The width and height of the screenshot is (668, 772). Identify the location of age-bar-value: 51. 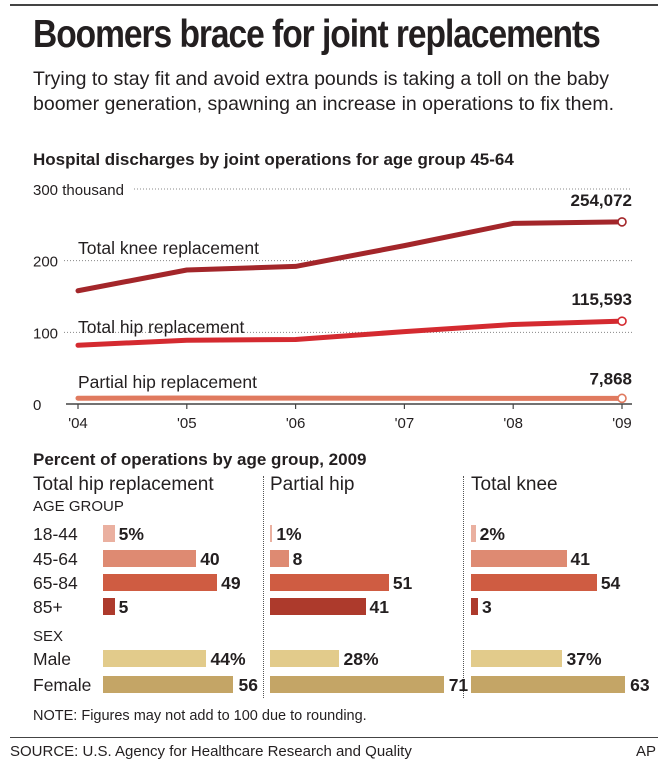
(402, 583).